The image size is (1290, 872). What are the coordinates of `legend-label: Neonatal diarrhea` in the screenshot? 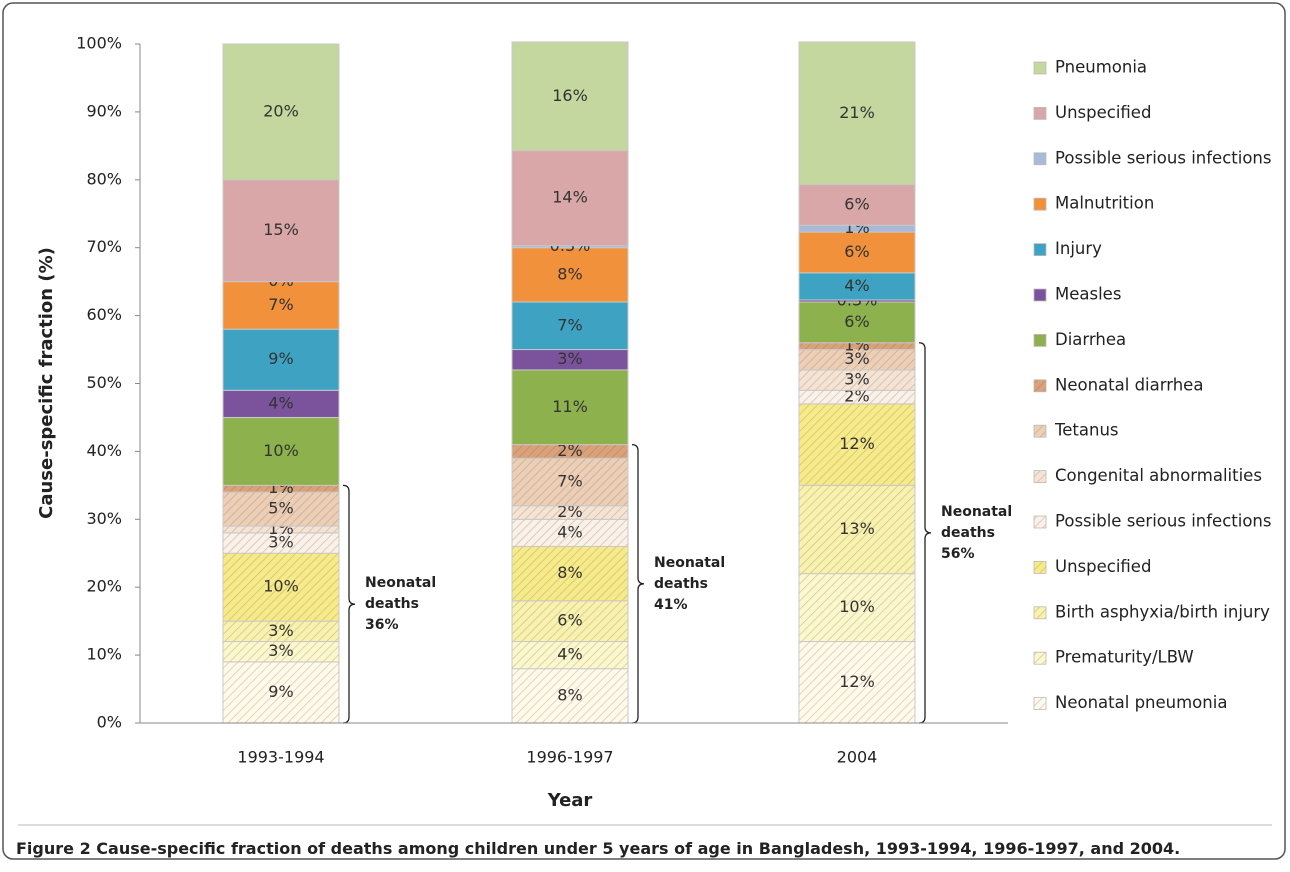 It's located at (1129, 384).